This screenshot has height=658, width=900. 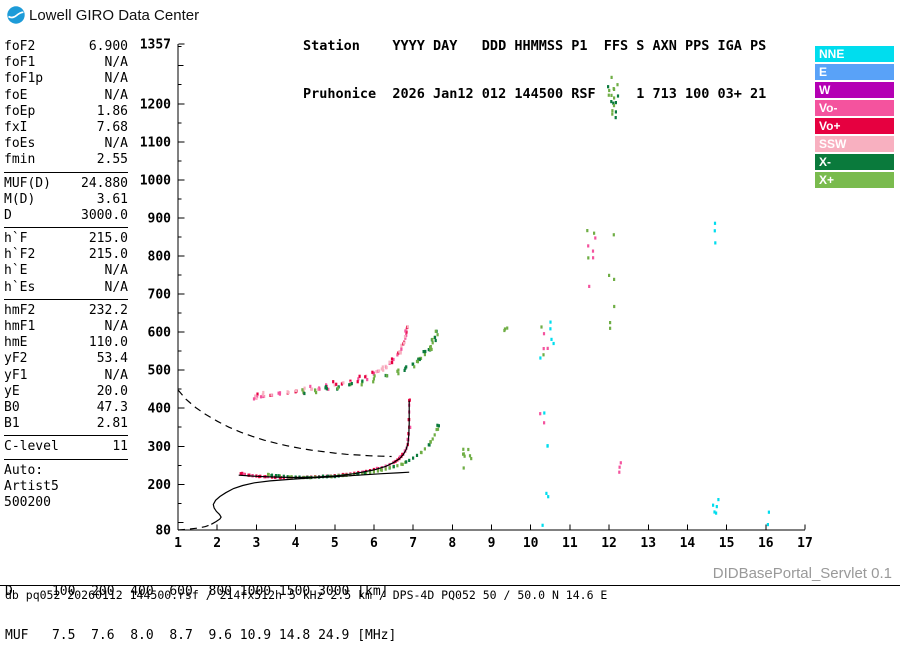 What do you see at coordinates (16, 239) in the screenshot?
I see `param-label: h`F` at bounding box center [16, 239].